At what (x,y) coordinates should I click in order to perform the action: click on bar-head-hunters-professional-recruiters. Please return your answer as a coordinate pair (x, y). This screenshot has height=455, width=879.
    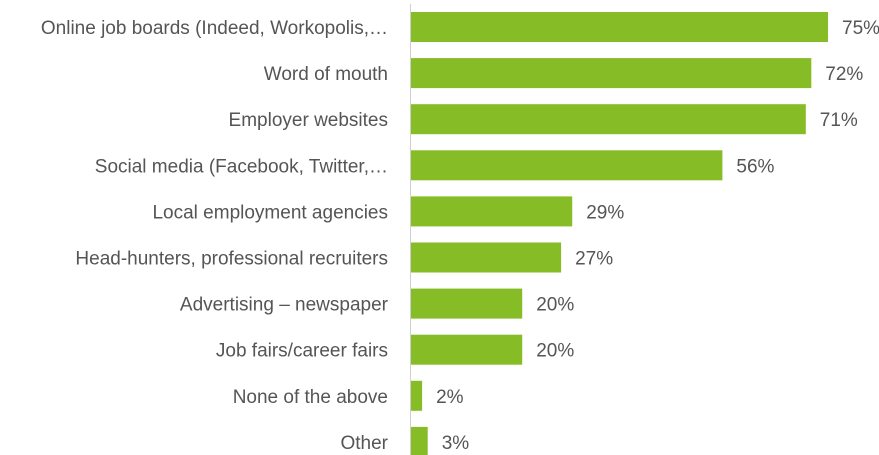
    Looking at the image, I should click on (486, 257).